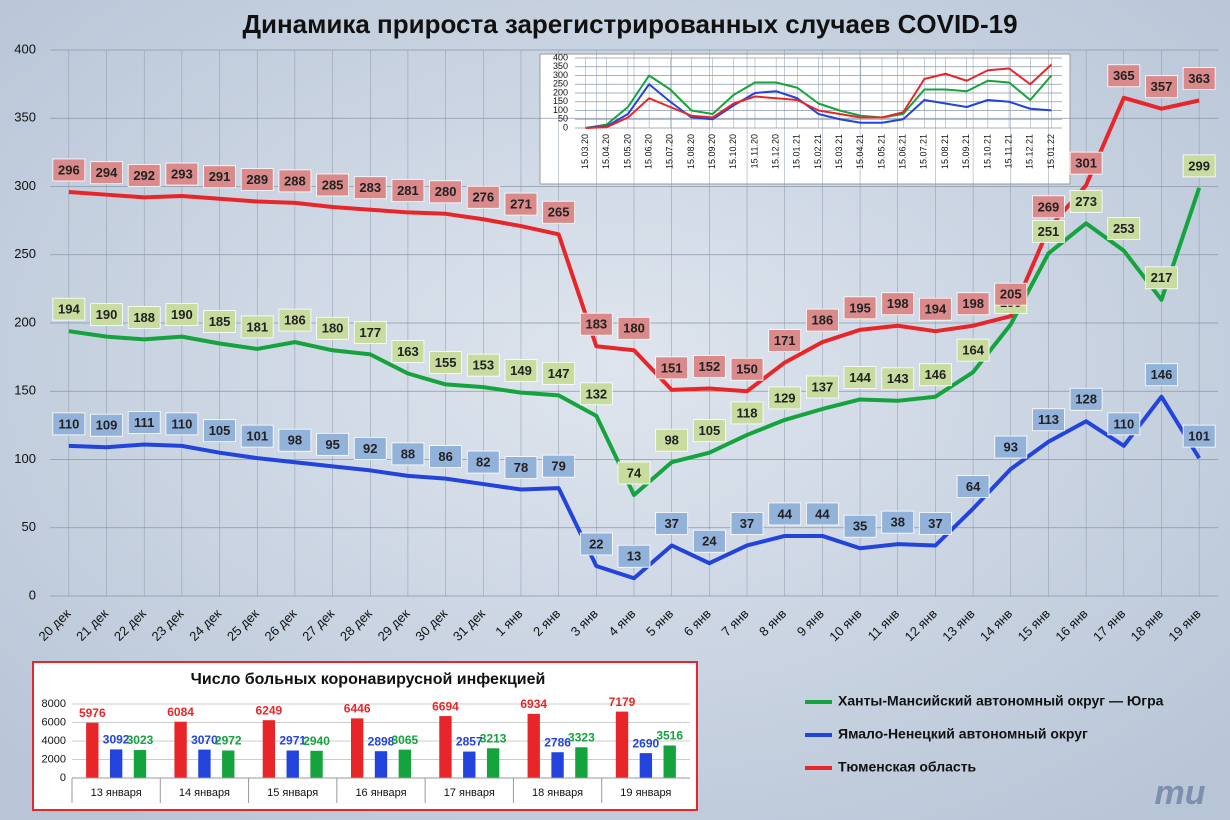 The image size is (1230, 820). Describe the element at coordinates (116, 793) in the screenshot. I see `x-tick-label: 13 января` at that location.